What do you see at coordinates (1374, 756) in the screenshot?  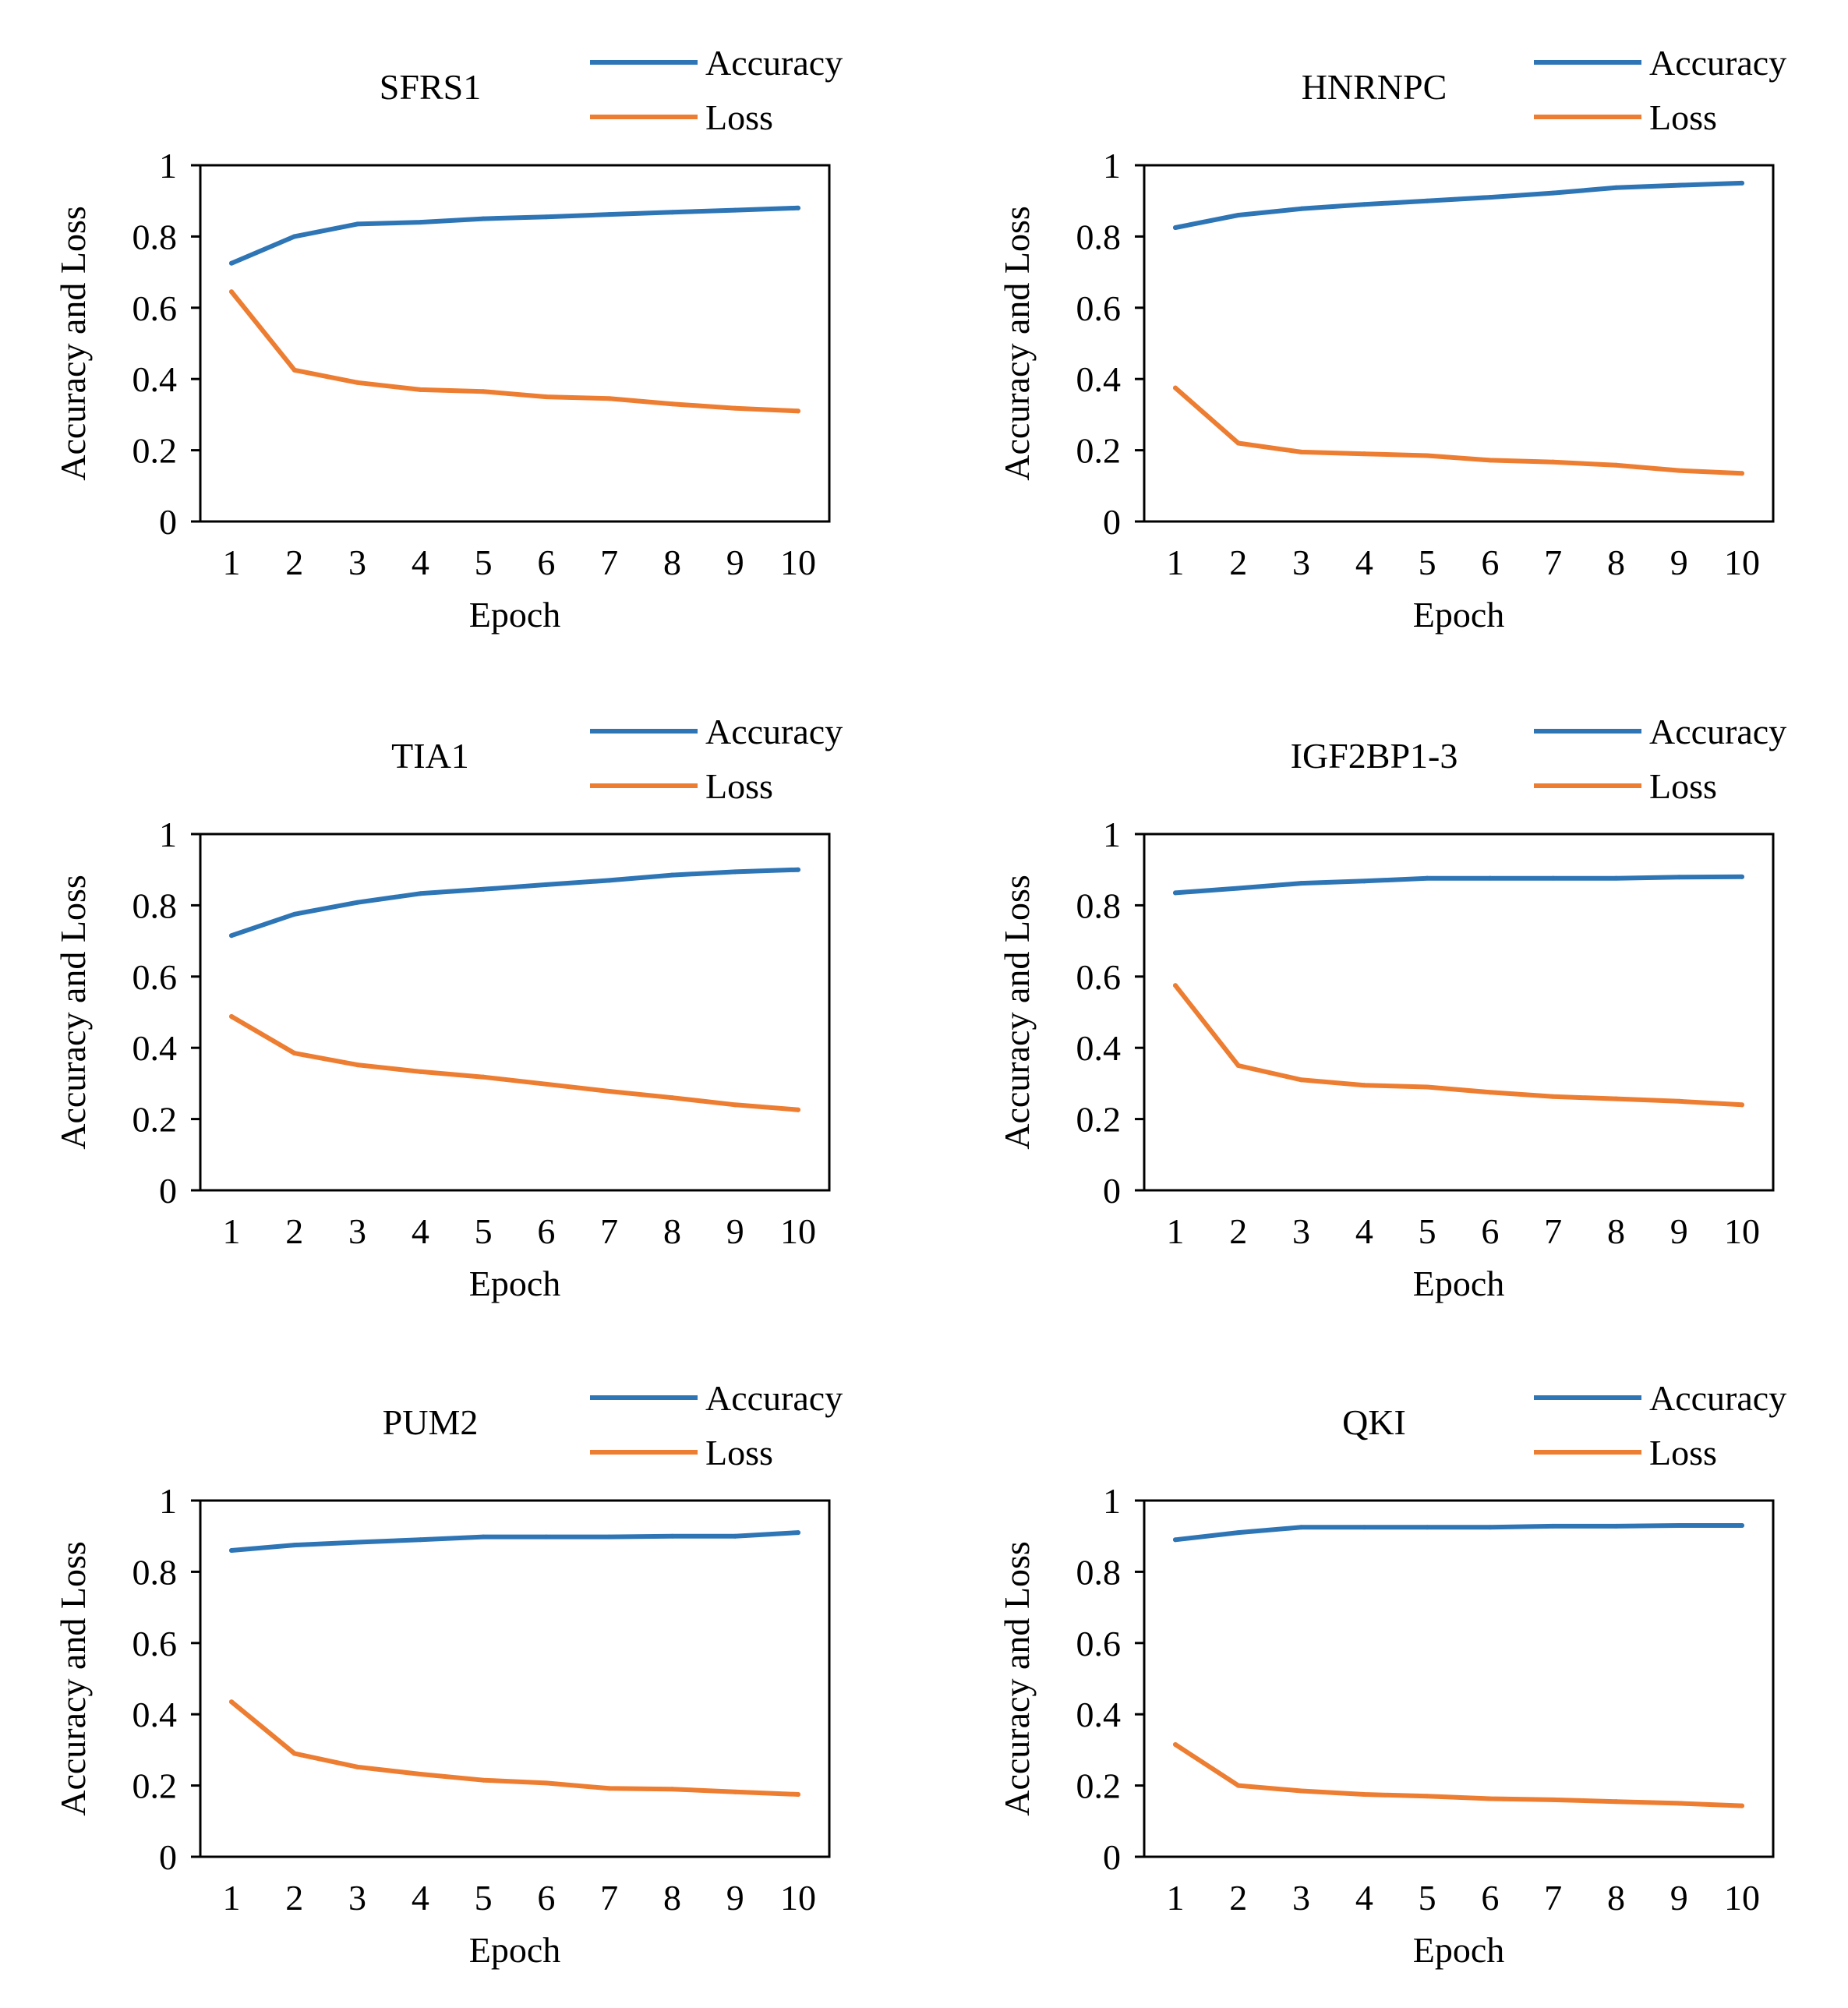 I see `chart-title: IGF2BP1-3` at bounding box center [1374, 756].